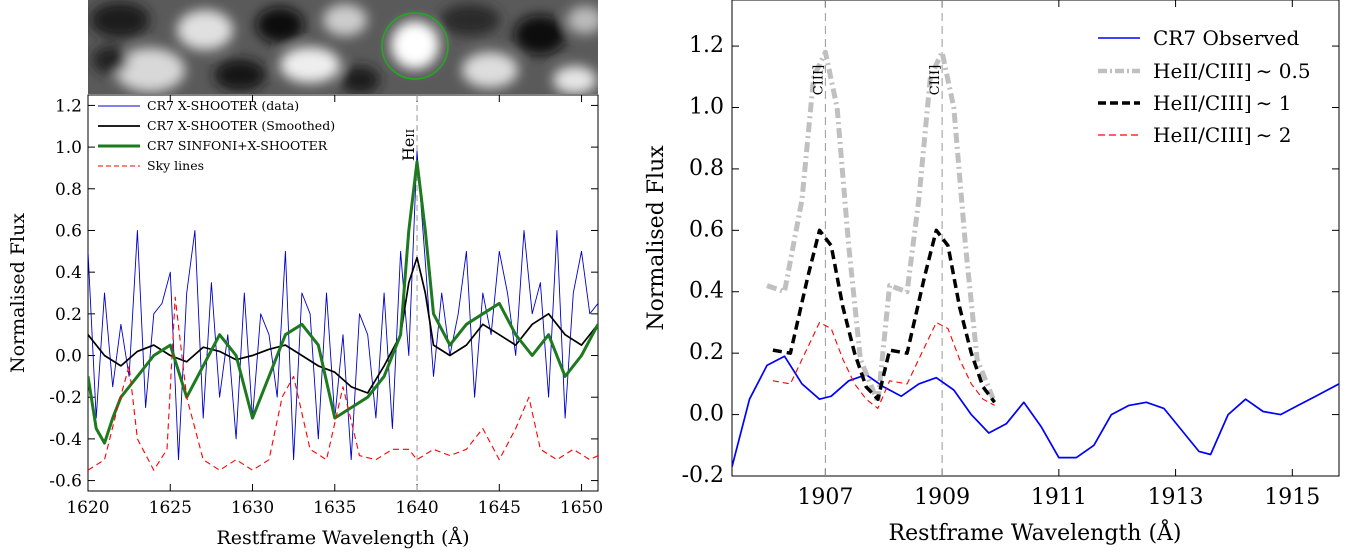 Image resolution: width=1353 pixels, height=554 pixels. Describe the element at coordinates (65, 482) in the screenshot. I see `left-ytick-label: -0.6` at that location.